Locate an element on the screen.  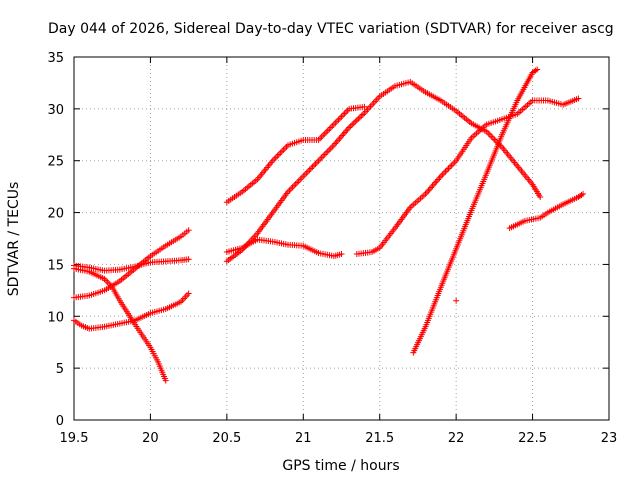
series-s3 is located at coordinates (120, 324).